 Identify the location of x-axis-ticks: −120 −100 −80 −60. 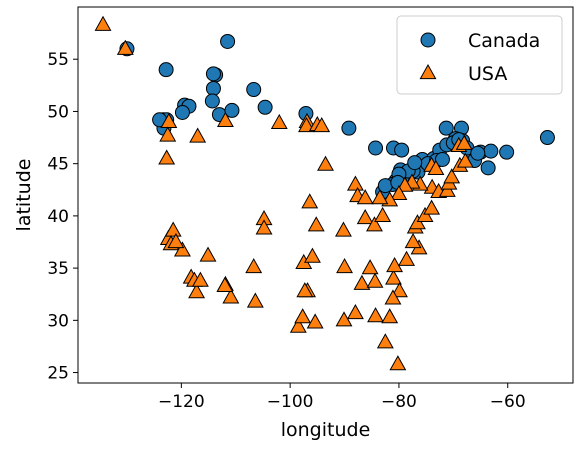
(342, 397).